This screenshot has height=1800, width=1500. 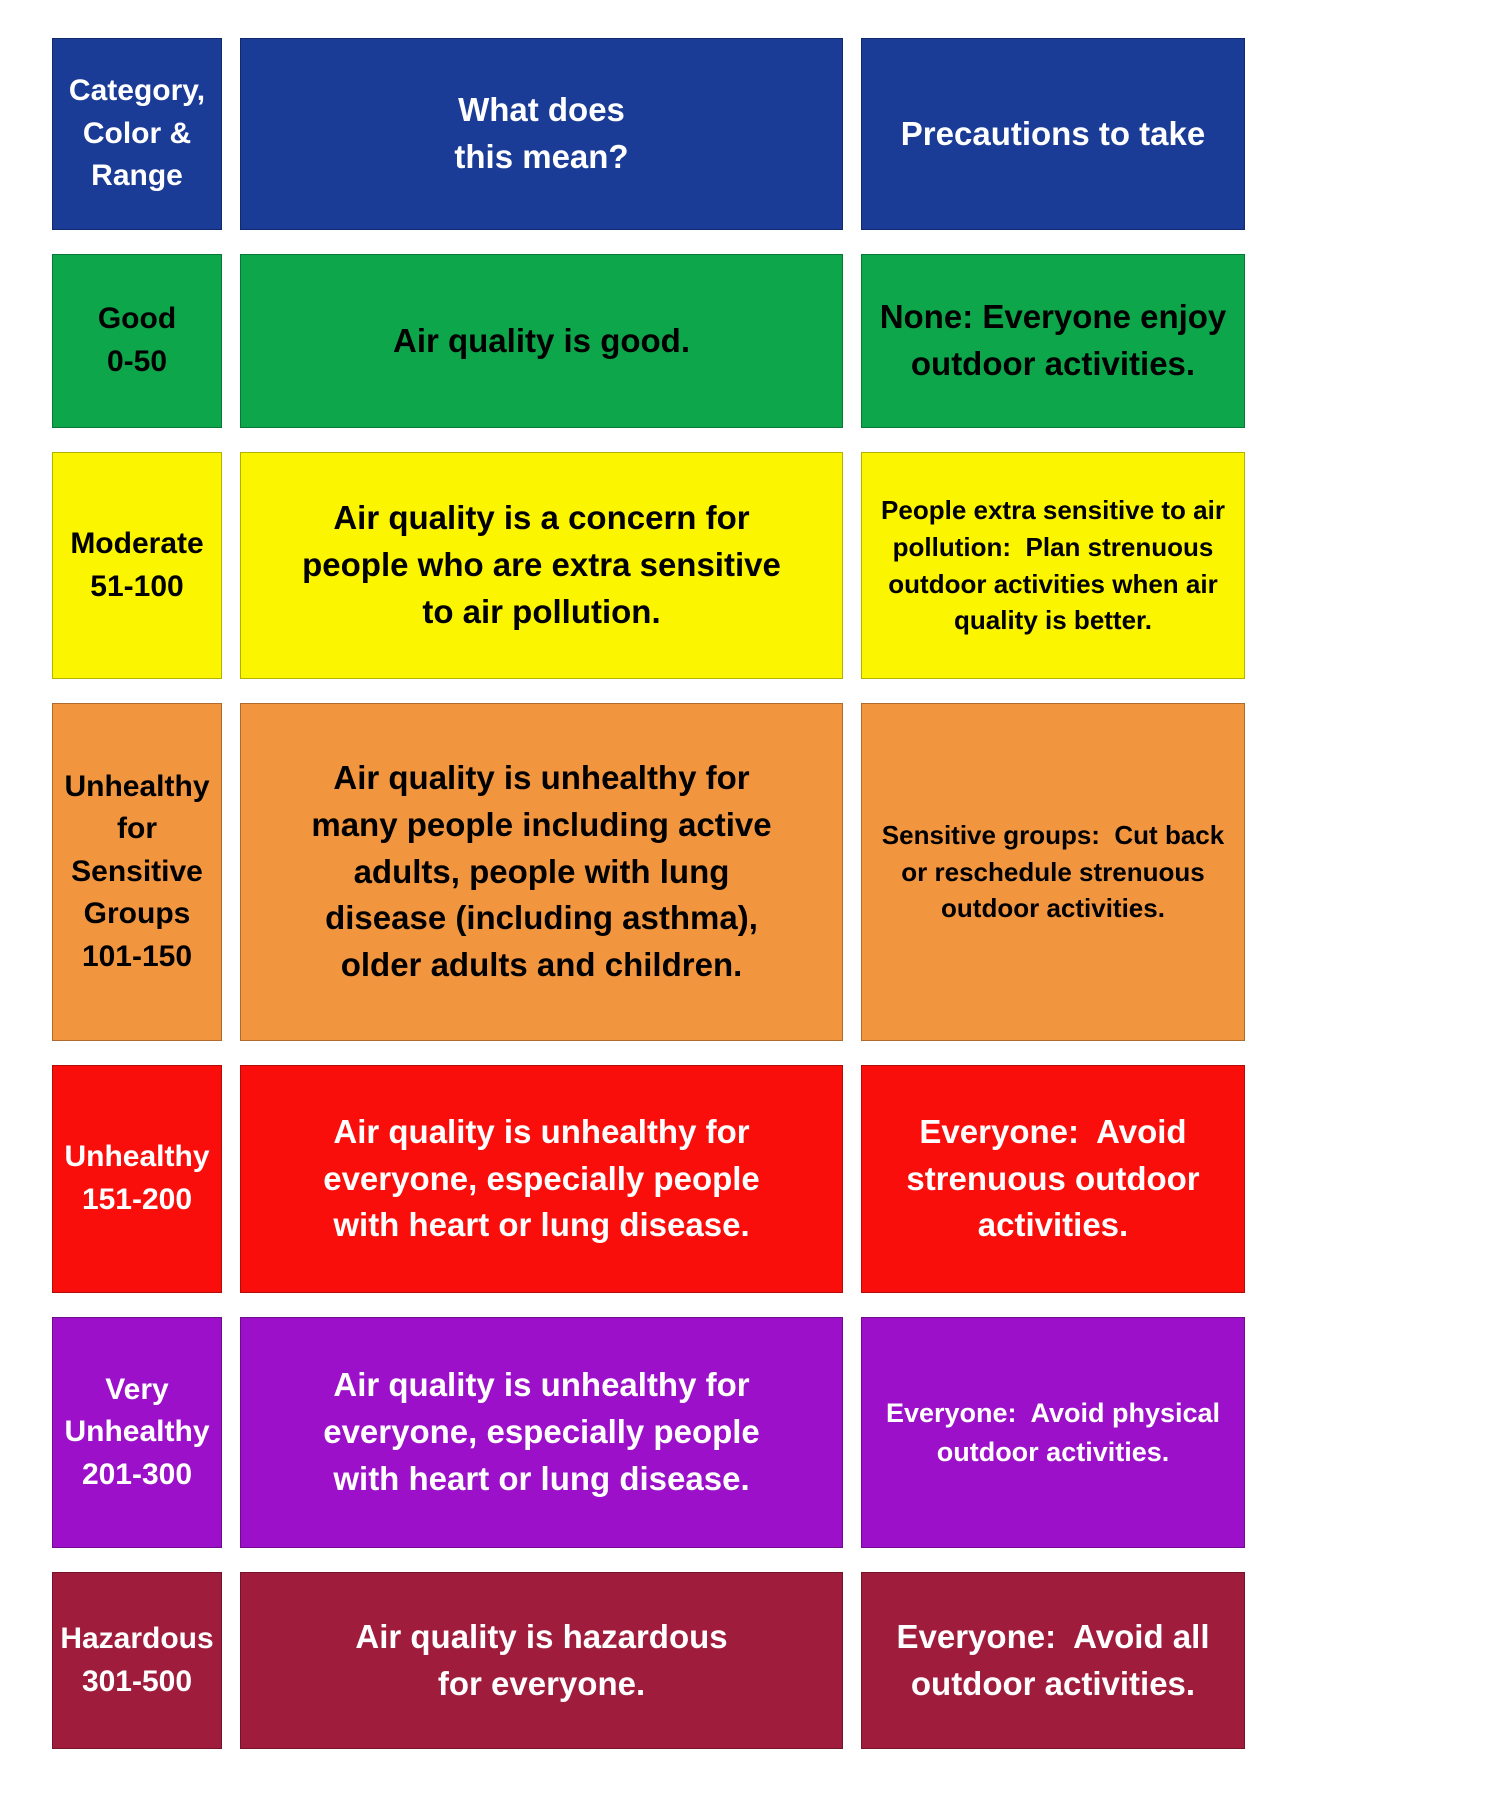 What do you see at coordinates (541, 134) in the screenshot?
I see `header-cell-what-does-this-mean: What does this mean?` at bounding box center [541, 134].